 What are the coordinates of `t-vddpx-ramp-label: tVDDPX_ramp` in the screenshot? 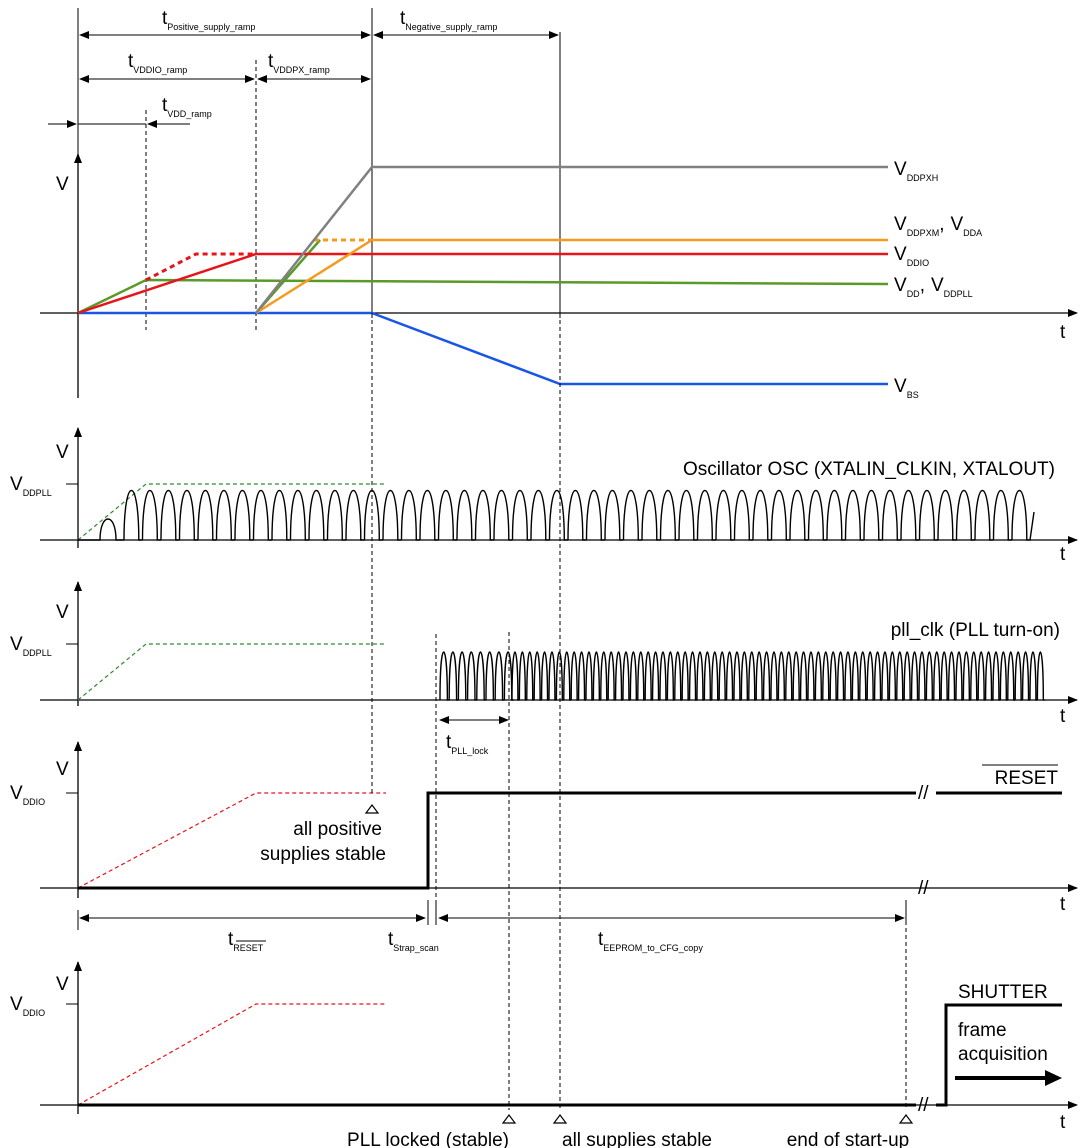 It's located at (299, 63).